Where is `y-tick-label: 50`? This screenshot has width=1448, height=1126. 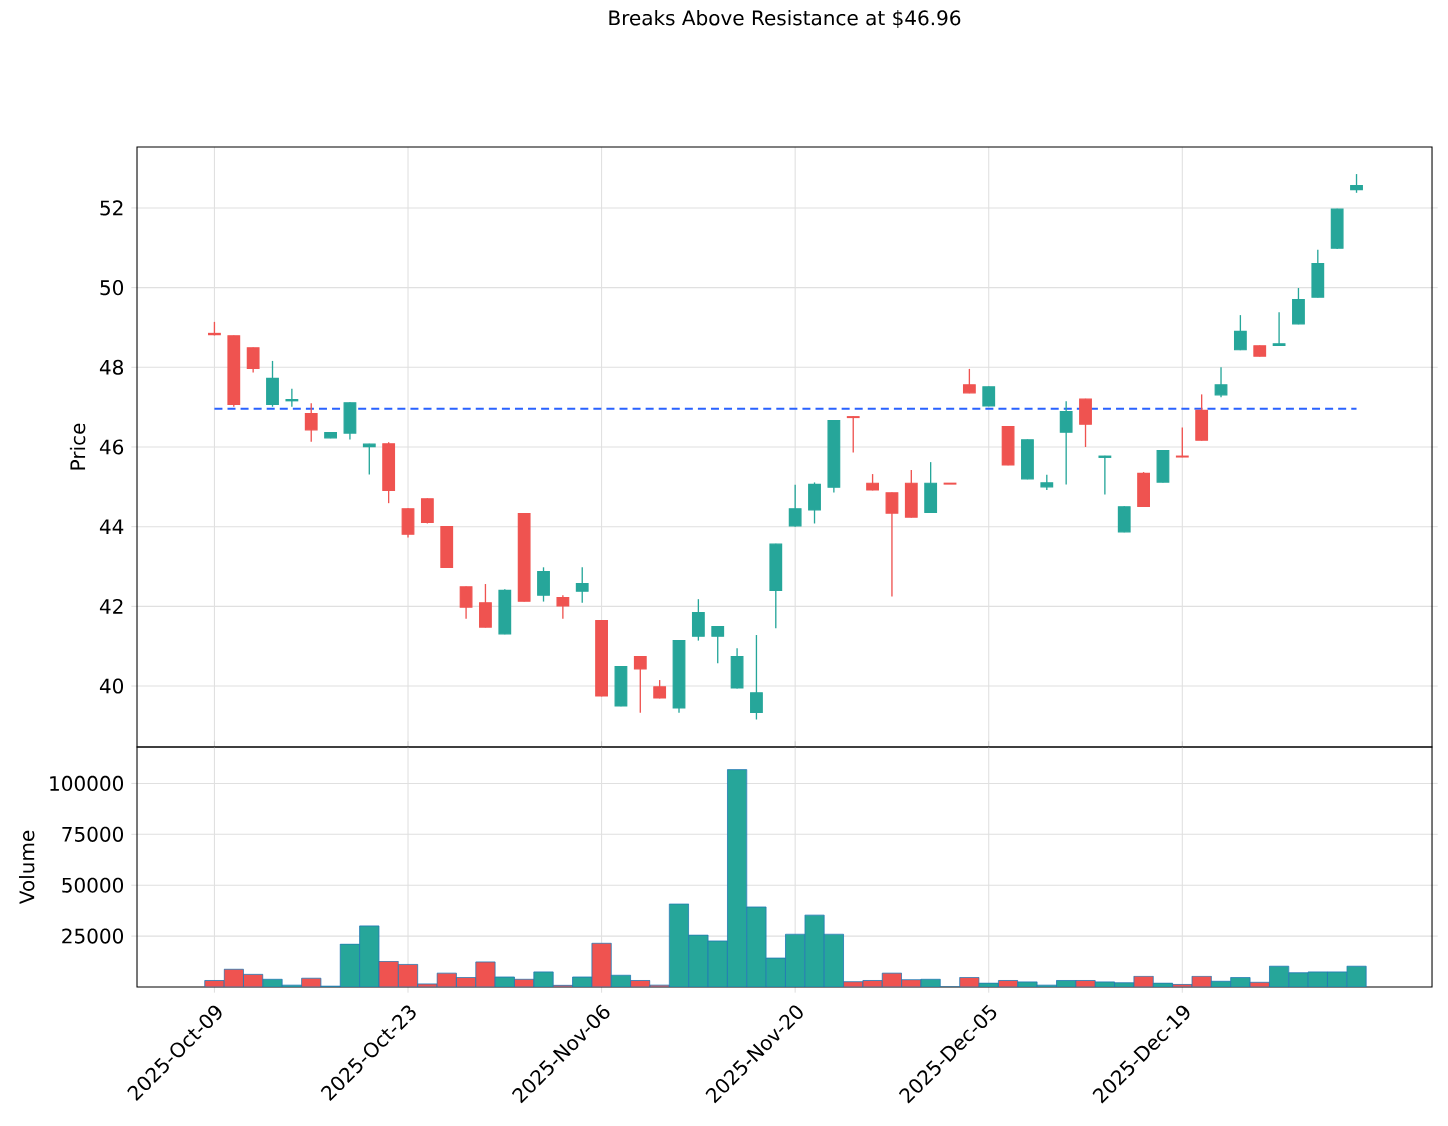 y-tick-label: 50 is located at coordinates (112, 288).